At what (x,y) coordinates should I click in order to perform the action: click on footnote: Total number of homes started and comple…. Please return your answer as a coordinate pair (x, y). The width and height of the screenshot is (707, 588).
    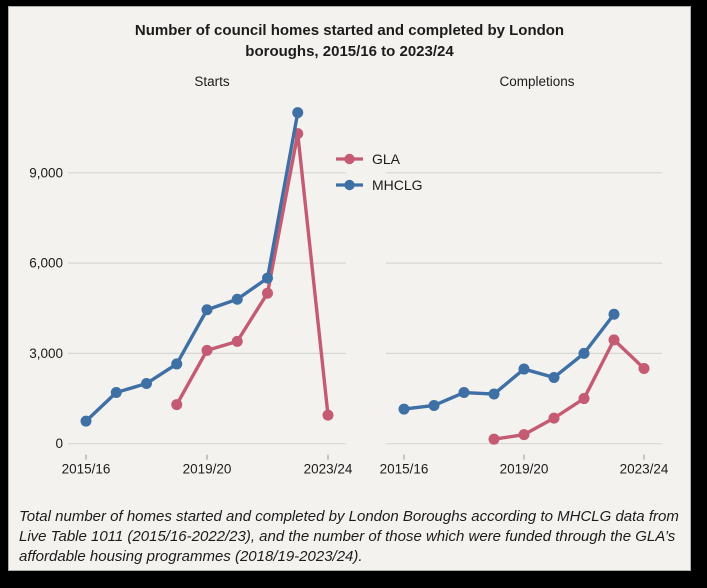
    Looking at the image, I should click on (349, 536).